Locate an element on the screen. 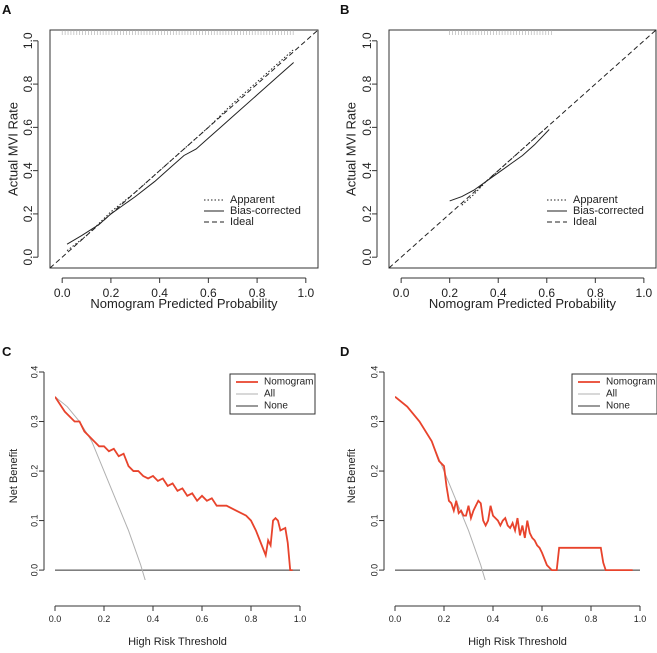  panel-letter-b: B is located at coordinates (344, 9).